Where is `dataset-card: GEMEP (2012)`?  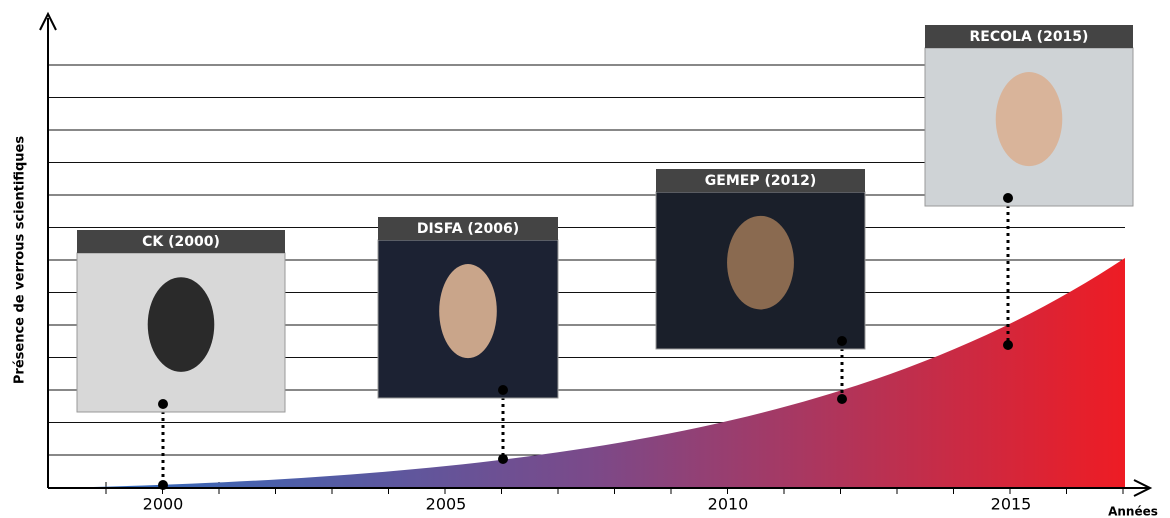 dataset-card: GEMEP (2012) is located at coordinates (760, 286).